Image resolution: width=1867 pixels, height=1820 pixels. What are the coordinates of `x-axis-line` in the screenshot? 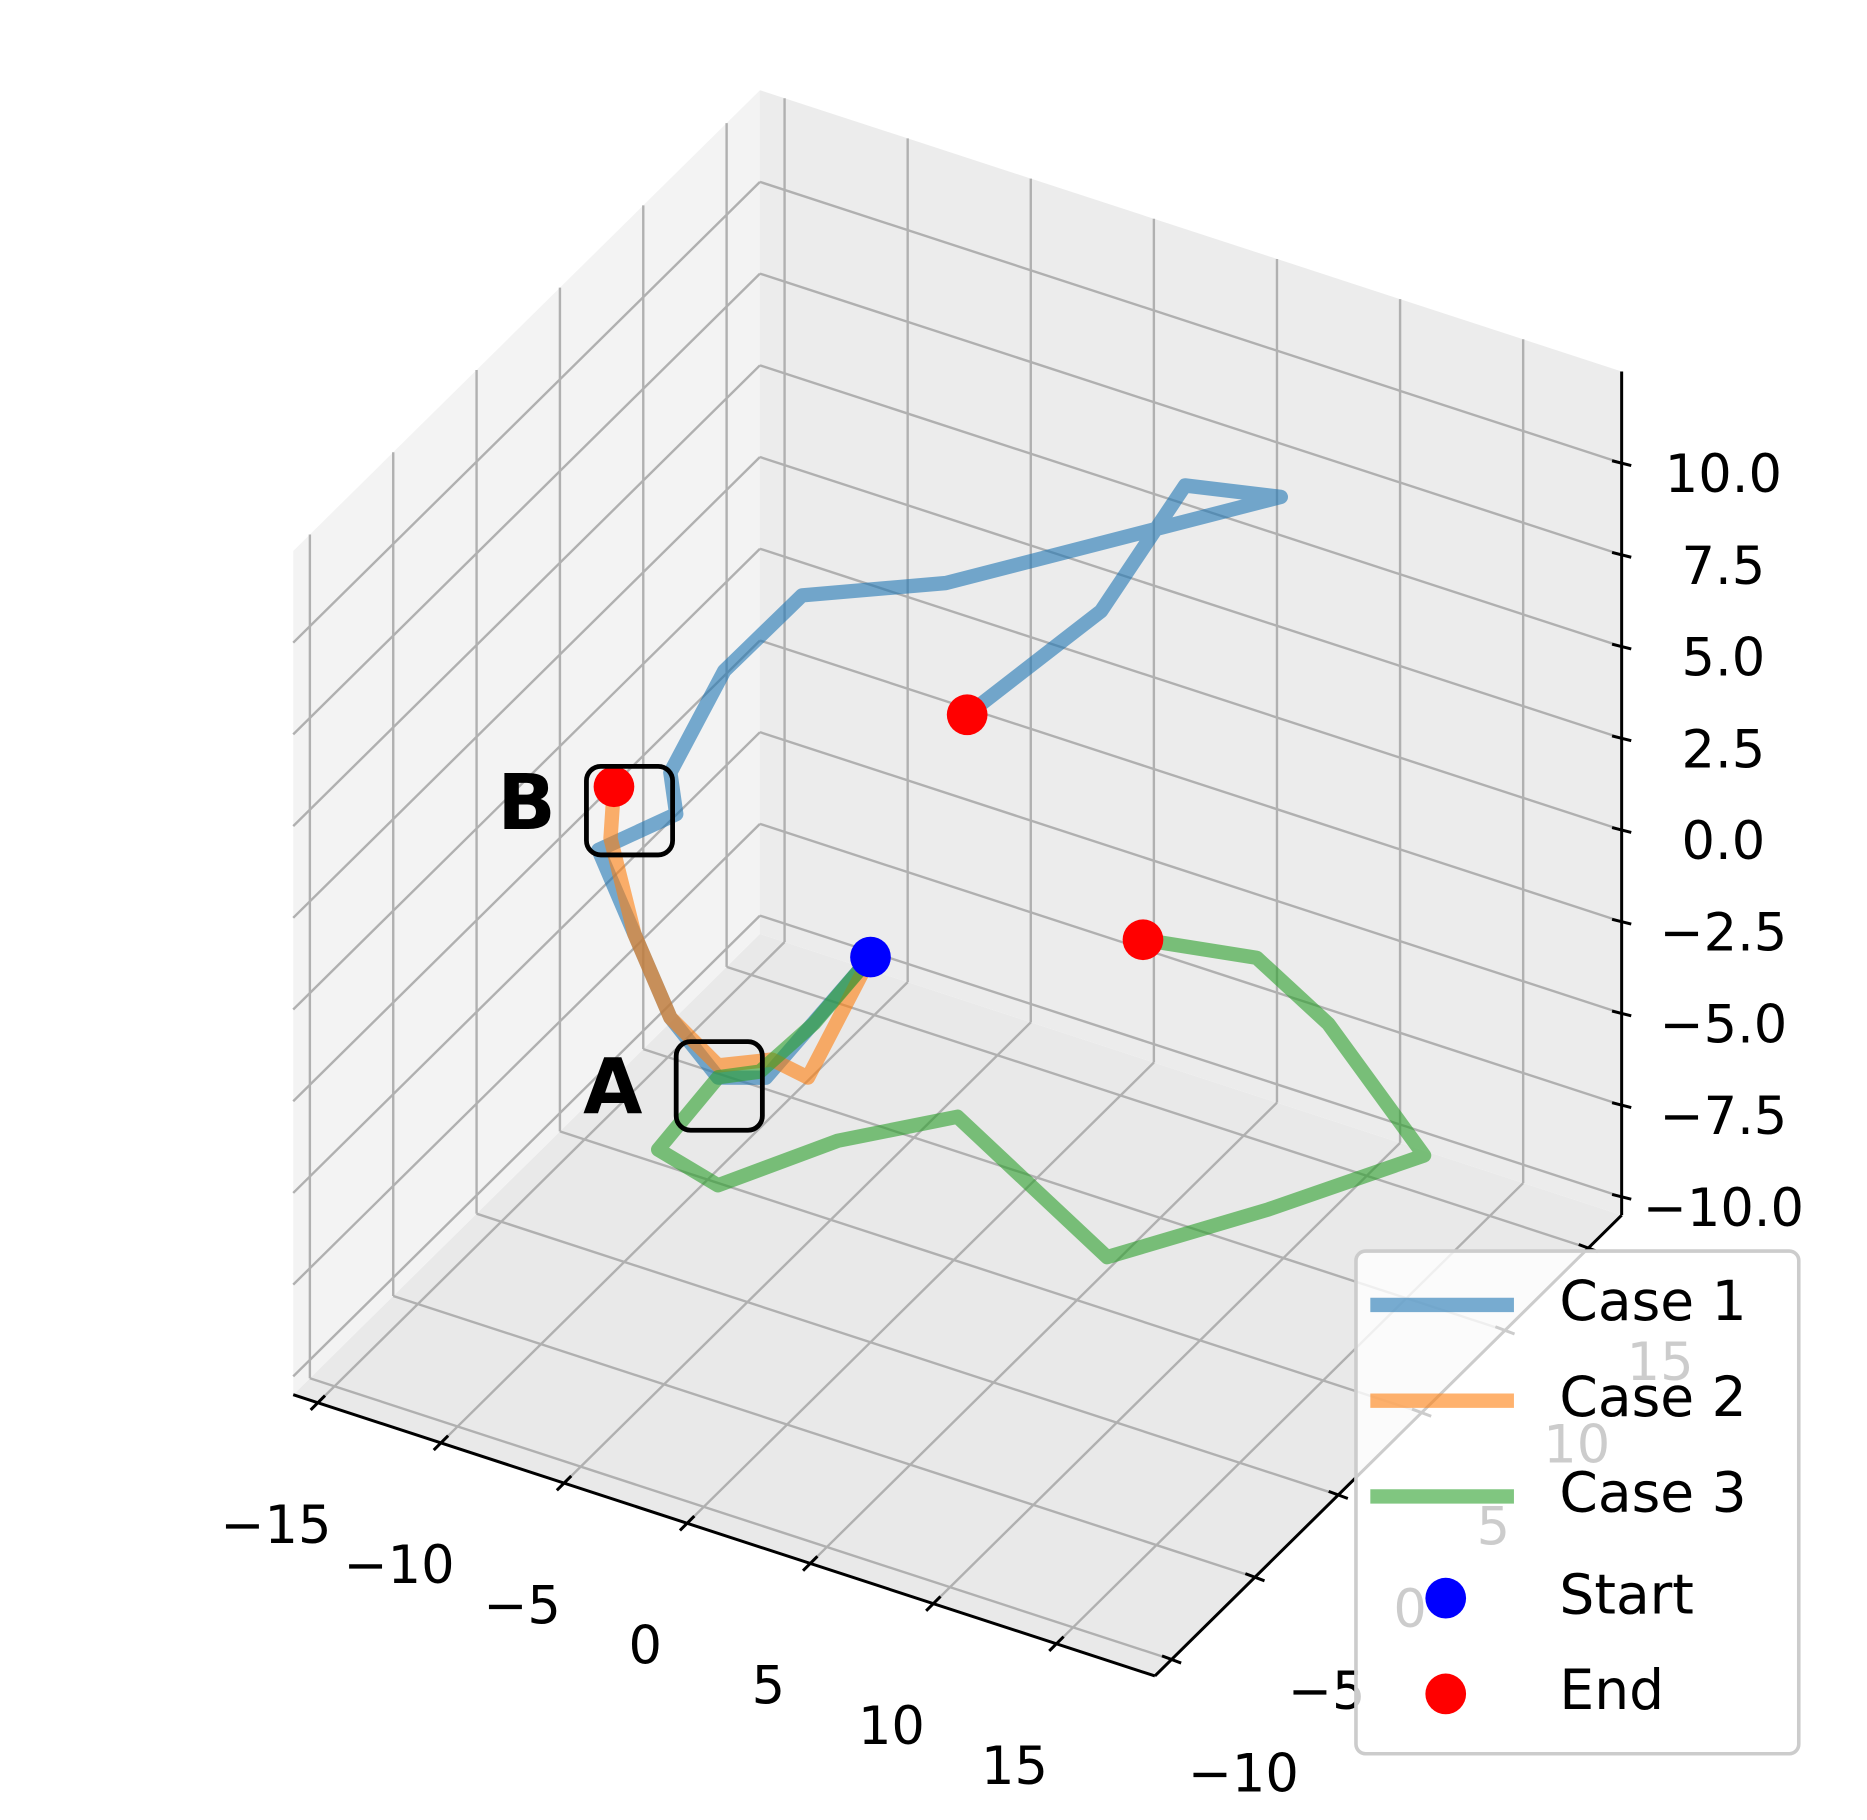 It's located at (724, 1535).